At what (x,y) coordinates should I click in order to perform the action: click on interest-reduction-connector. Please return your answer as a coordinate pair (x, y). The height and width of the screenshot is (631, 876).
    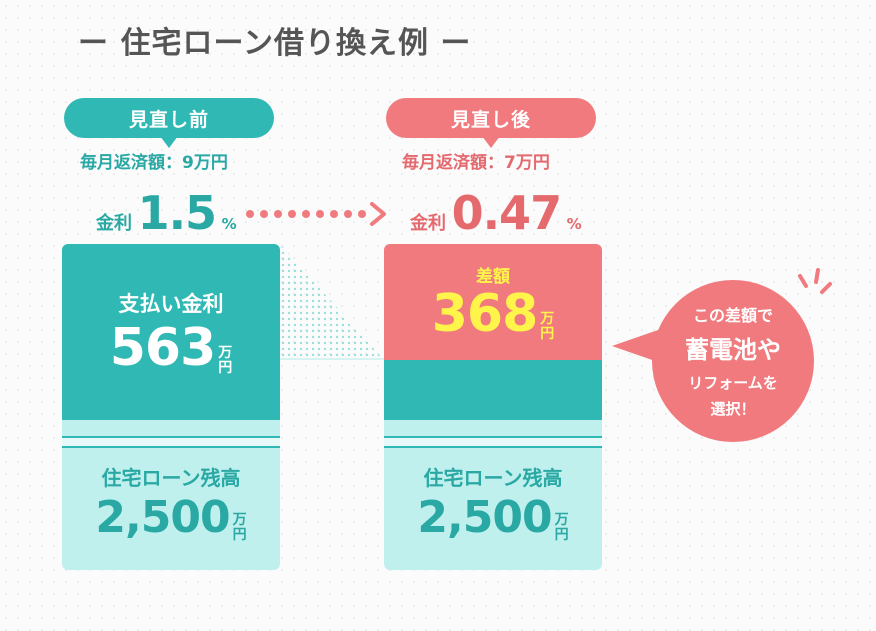
    Looking at the image, I should click on (332, 302).